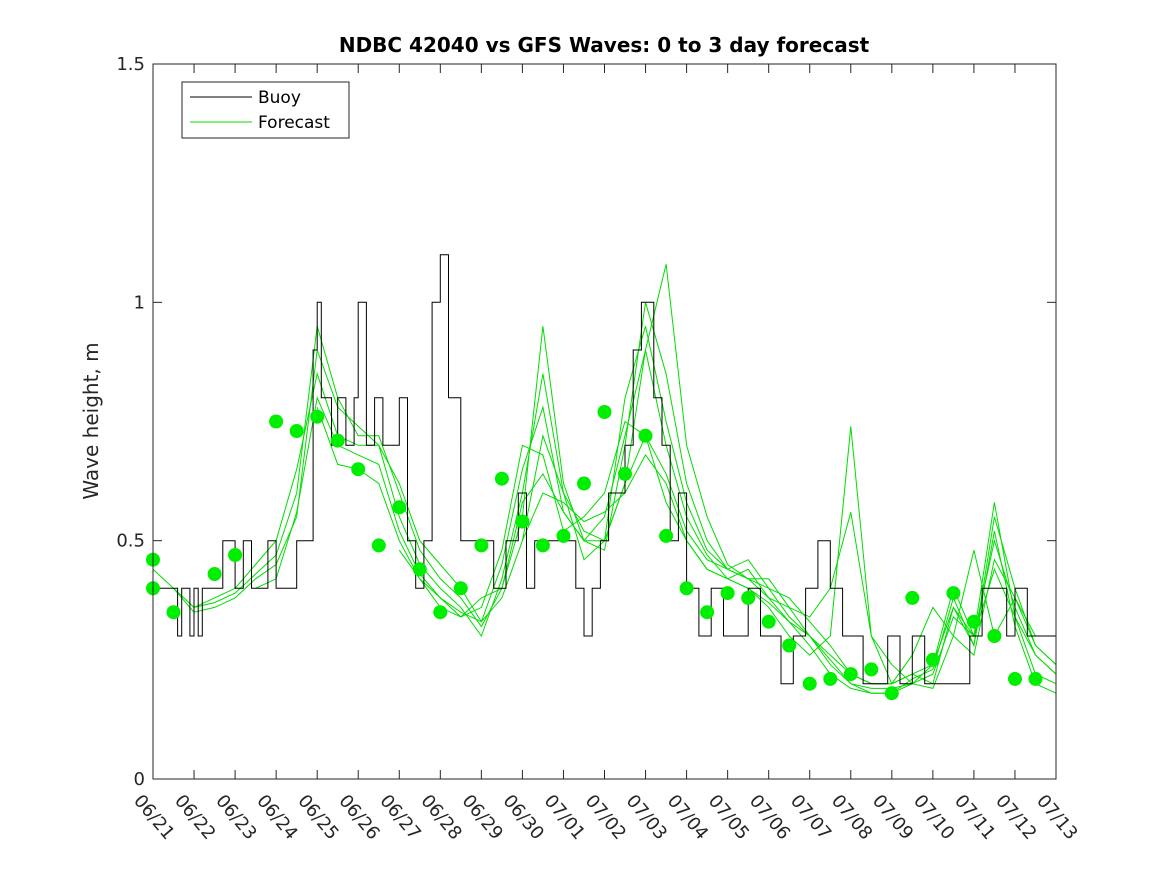 Image resolution: width=1167 pixels, height=875 pixels. What do you see at coordinates (194, 817) in the screenshot?
I see `x-tick-label: 06/22` at bounding box center [194, 817].